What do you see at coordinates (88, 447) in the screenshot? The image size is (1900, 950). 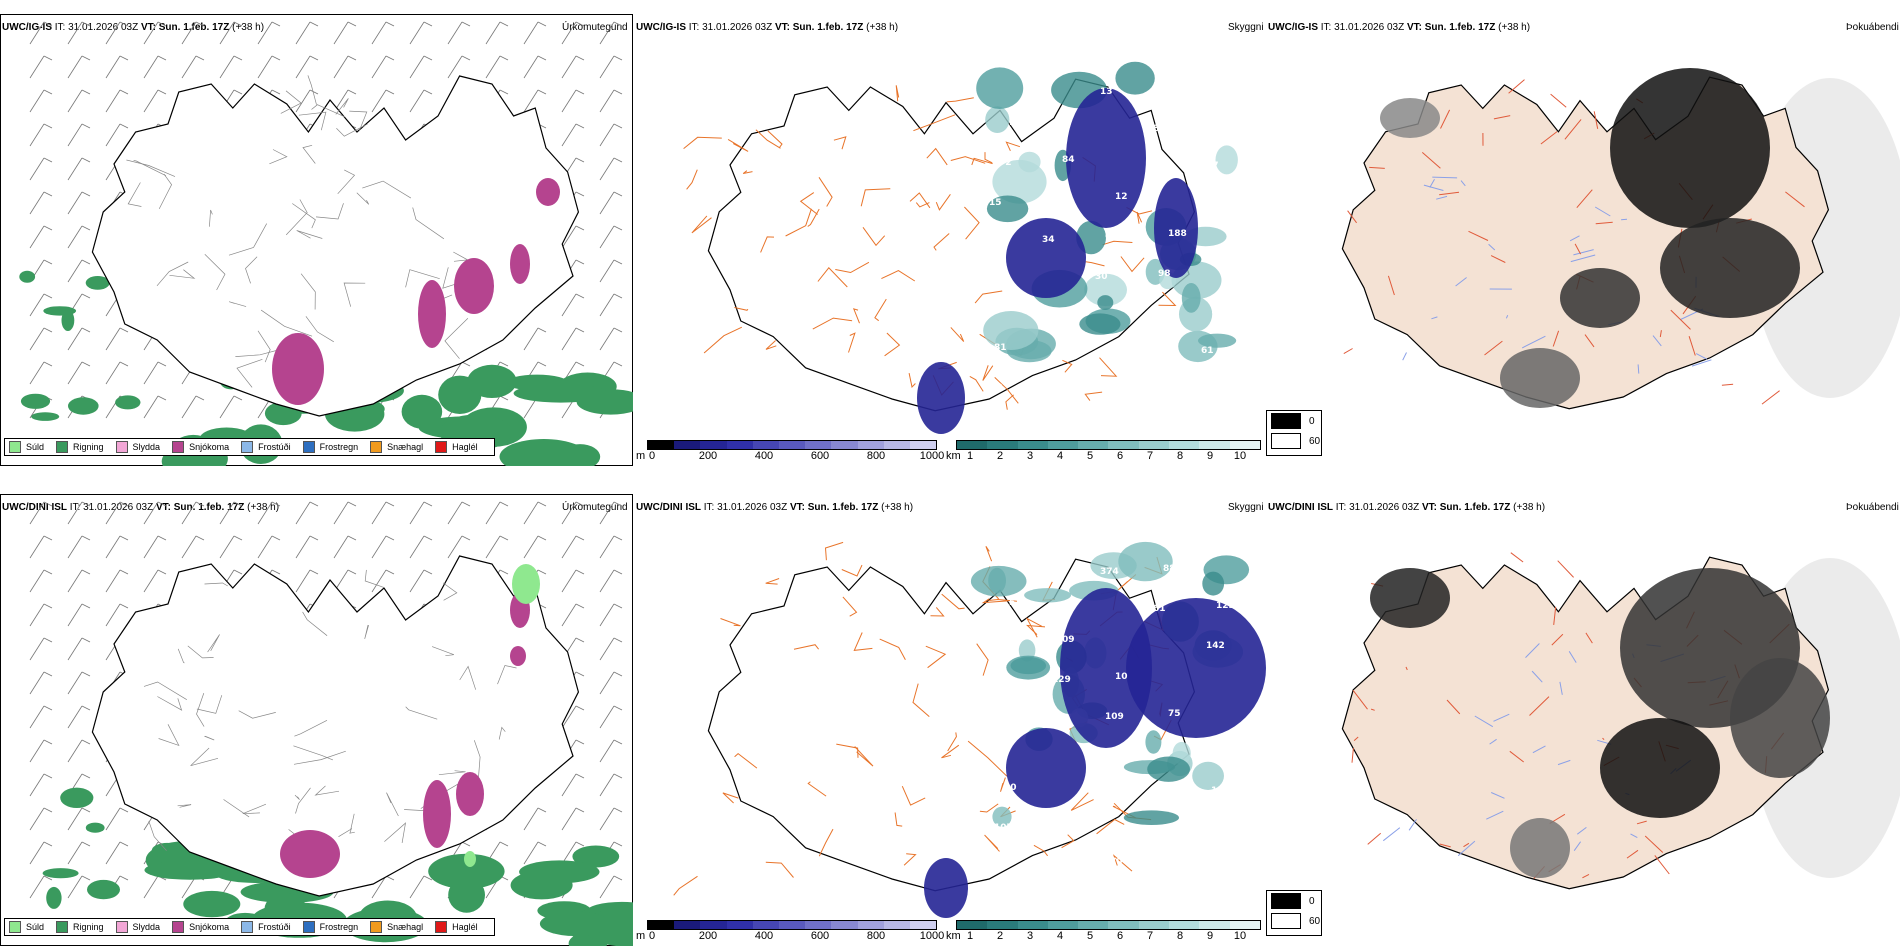 I see `legend-label: Rigning` at bounding box center [88, 447].